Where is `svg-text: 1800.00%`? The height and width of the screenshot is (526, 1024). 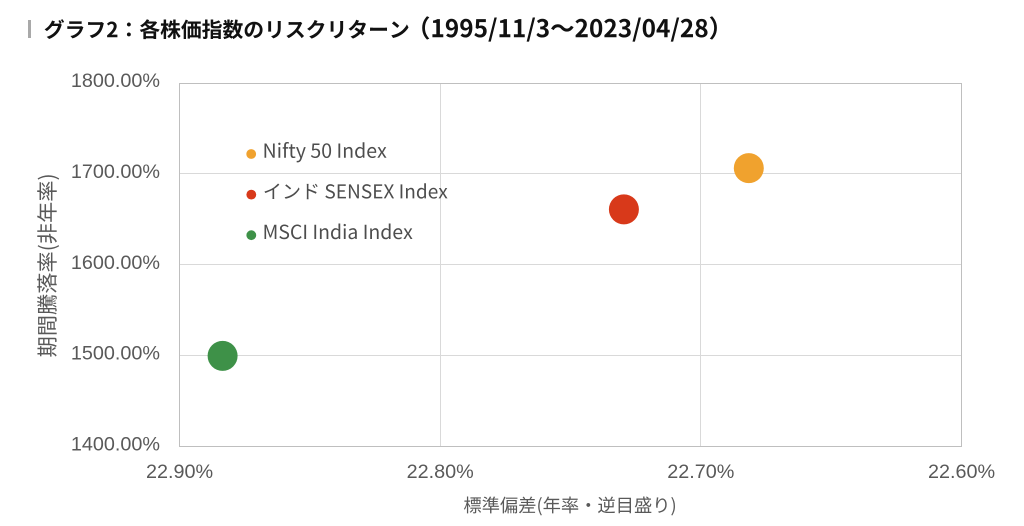 svg-text: 1800.00% is located at coordinates (115, 81).